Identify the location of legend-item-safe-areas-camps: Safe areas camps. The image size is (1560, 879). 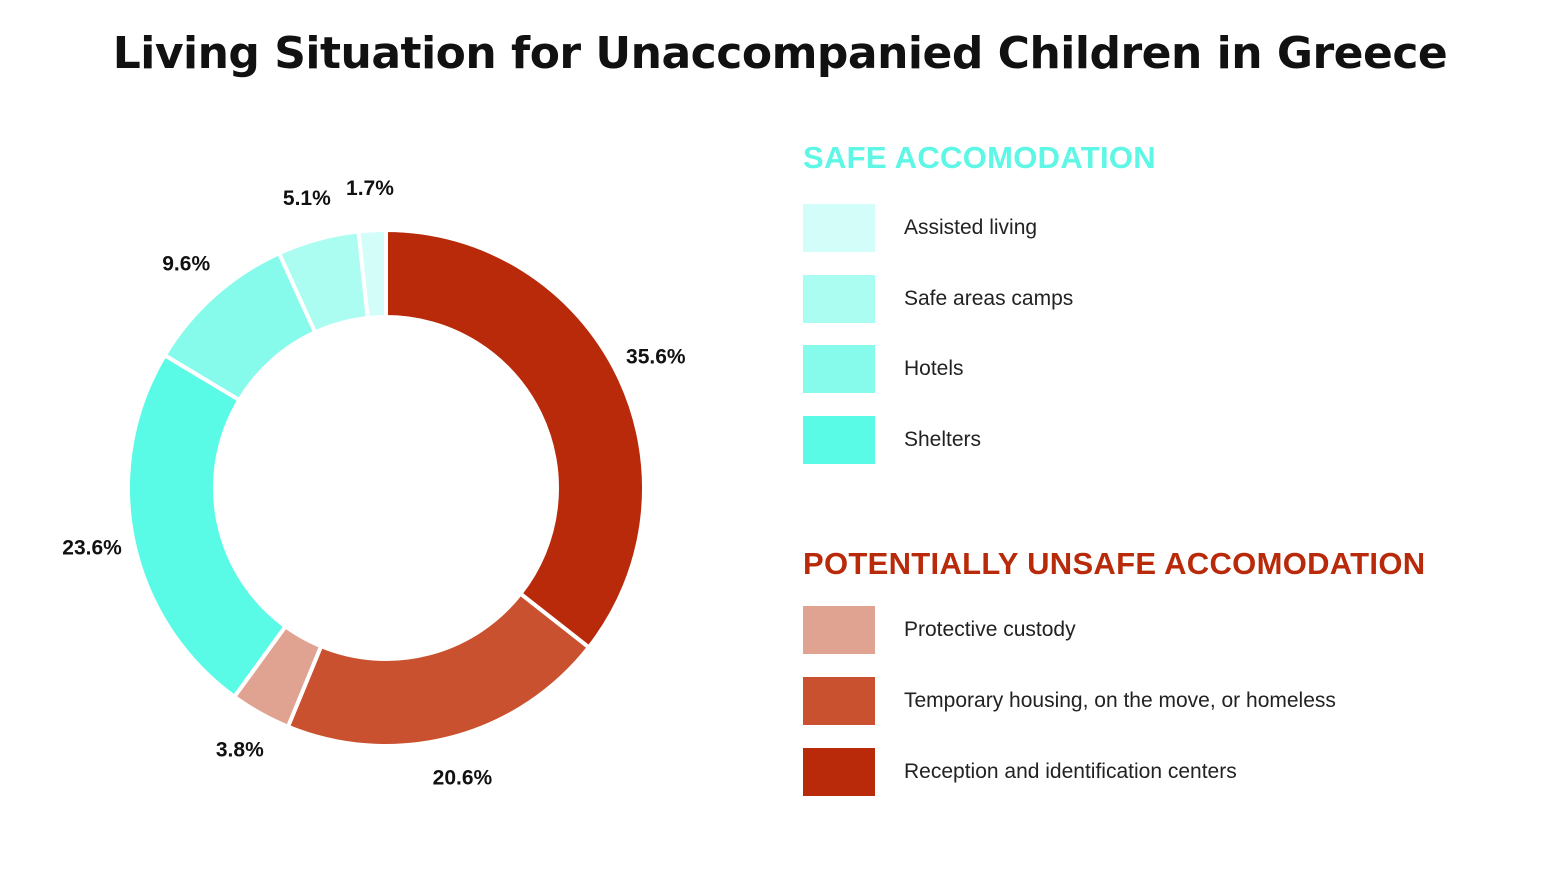
(938, 299).